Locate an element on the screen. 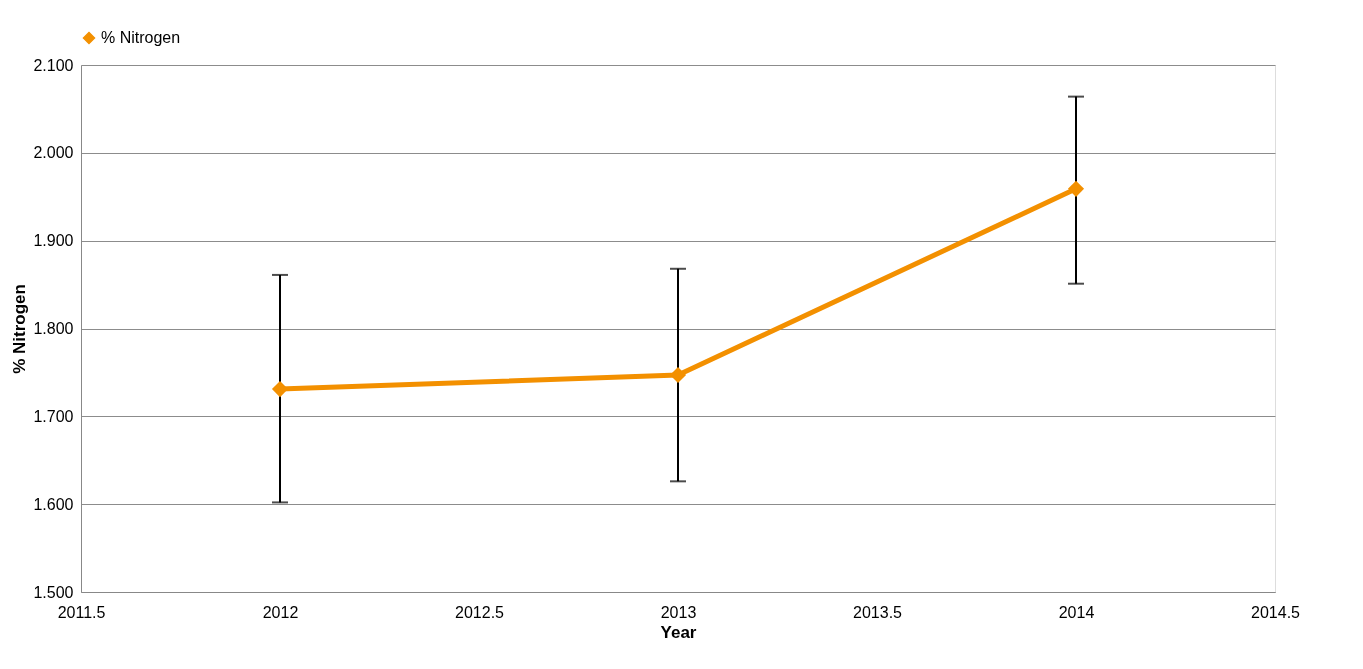  y-tick-label: 1.900 is located at coordinates (53, 241).